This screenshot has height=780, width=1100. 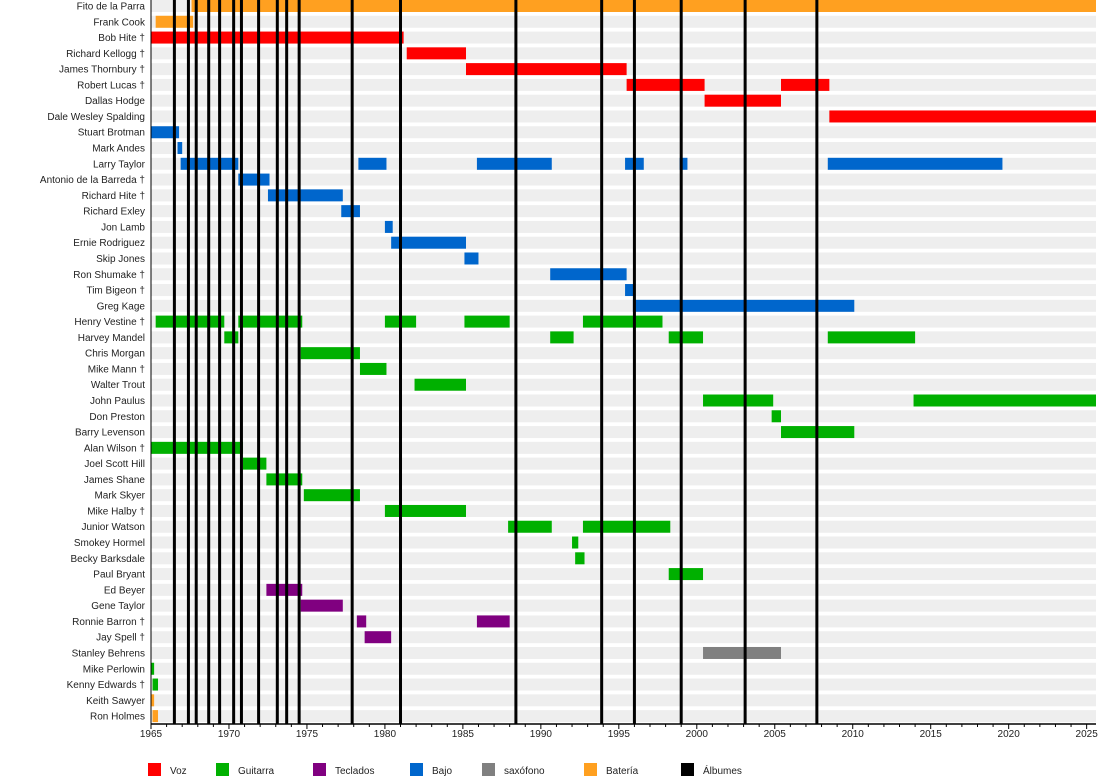 I want to click on member-label: Richard Hite †, so click(x=113, y=196).